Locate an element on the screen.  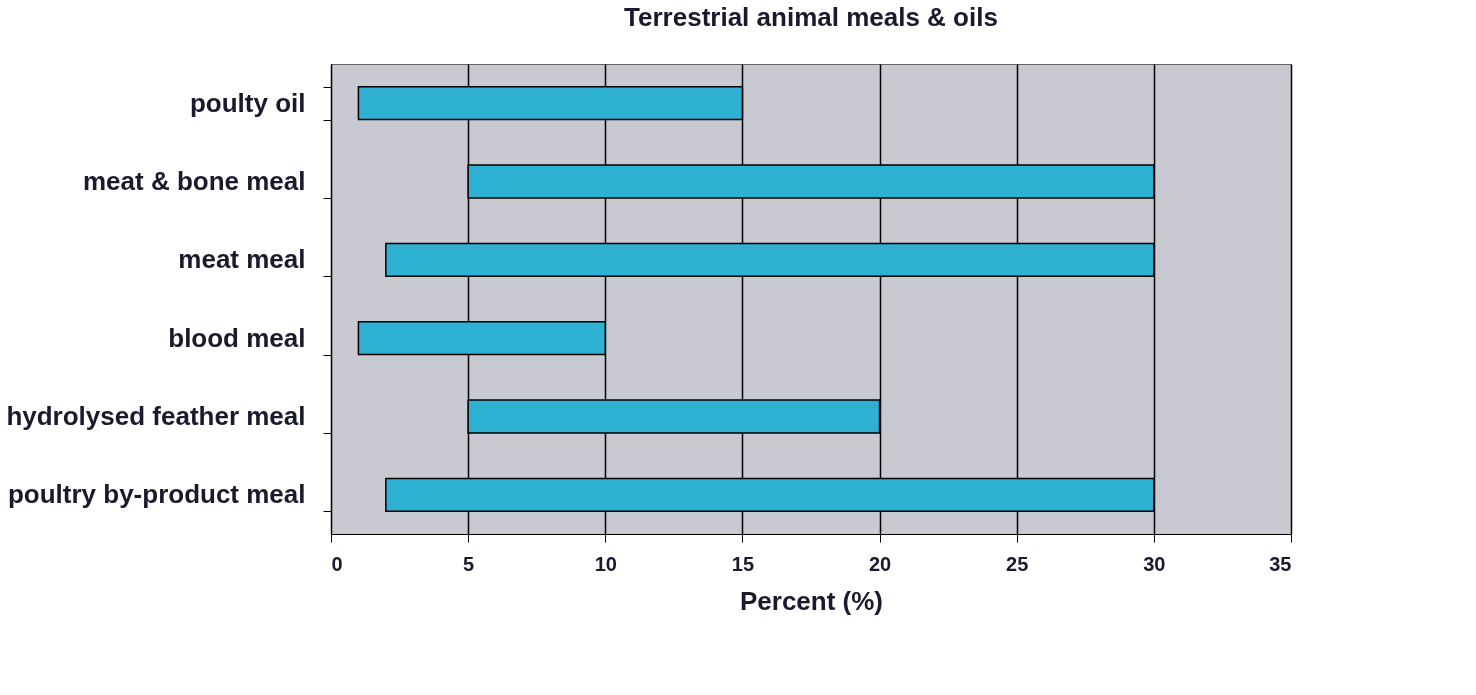
chart-title: Terrestrial animal meals & oils is located at coordinates (811, 17).